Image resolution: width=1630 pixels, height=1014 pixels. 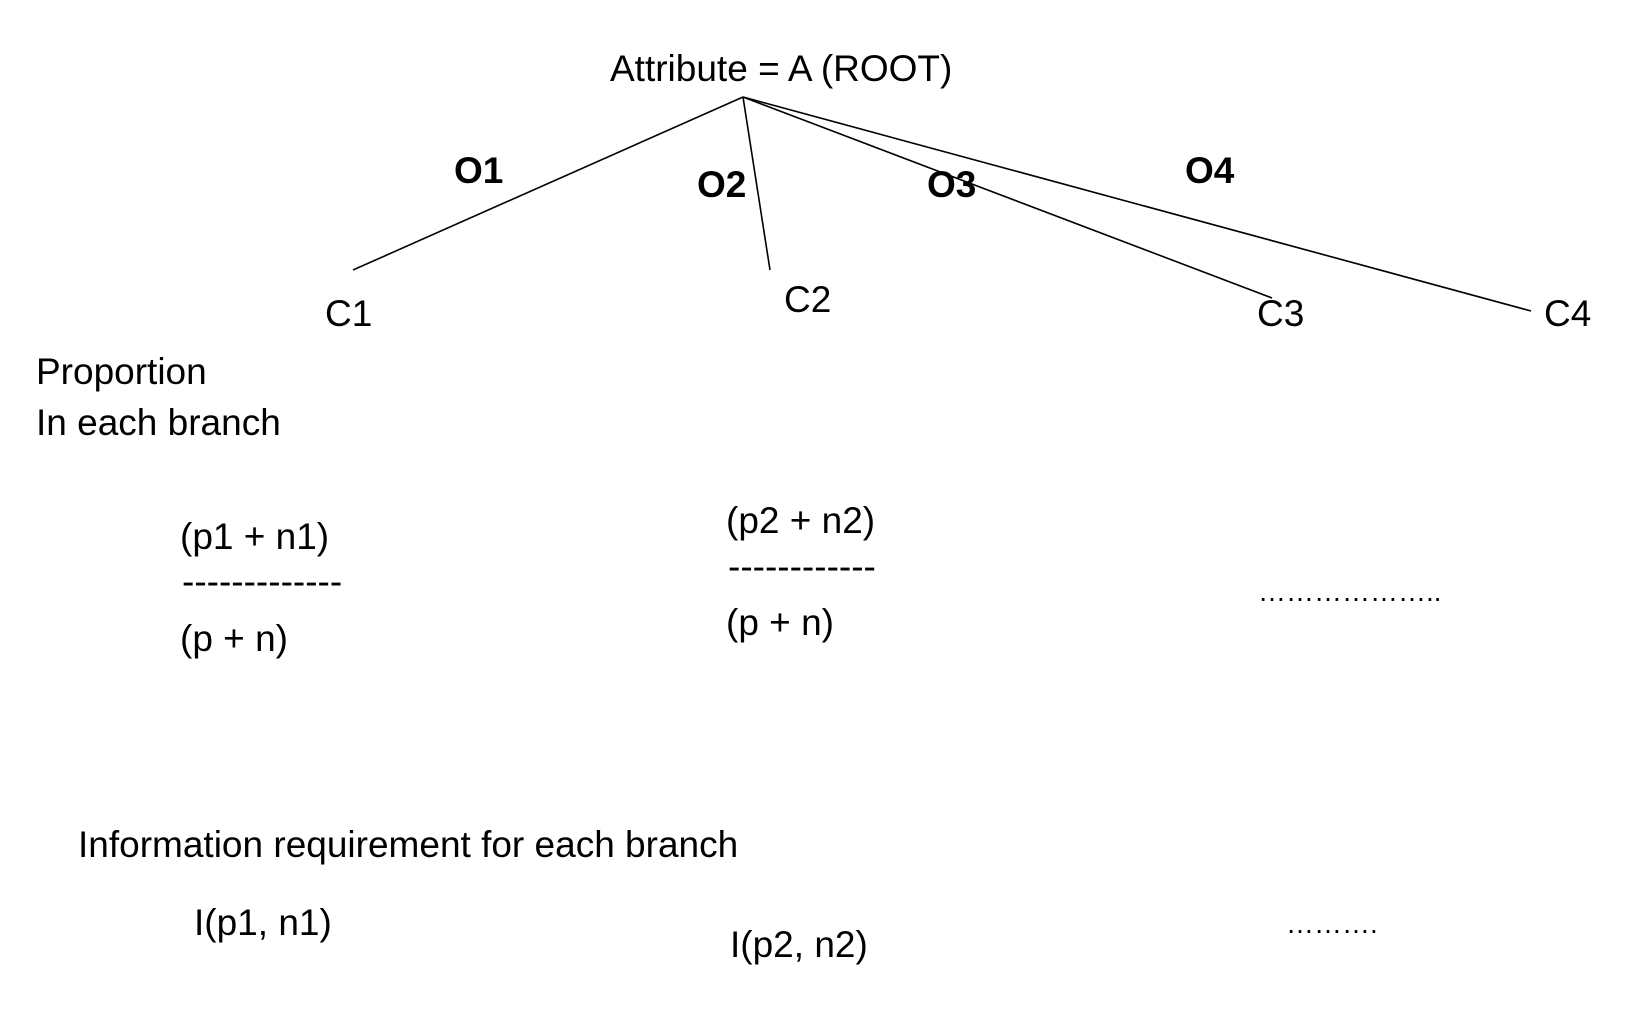 I want to click on child-node-c3: C3, so click(x=1281, y=313).